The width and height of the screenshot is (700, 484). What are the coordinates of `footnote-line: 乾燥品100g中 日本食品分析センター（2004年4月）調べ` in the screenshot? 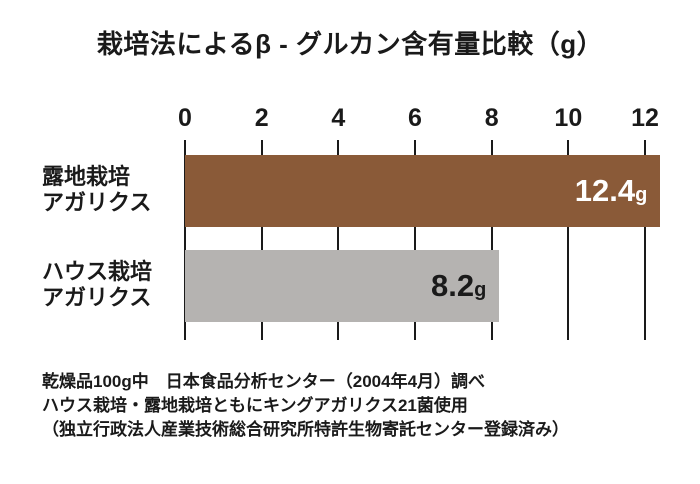 It's located at (264, 381).